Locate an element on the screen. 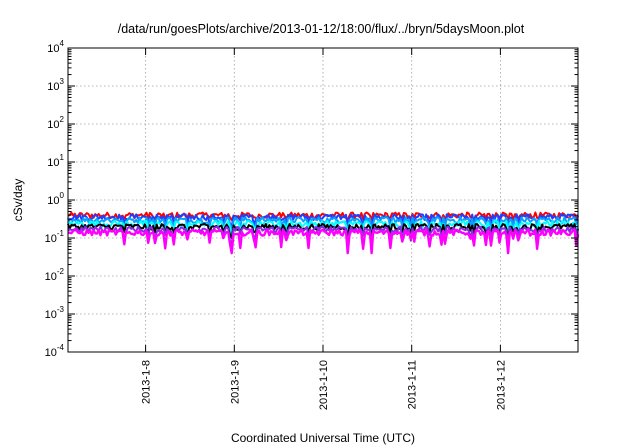 Image resolution: width=640 pixels, height=448 pixels. y-tick-exponent: 4 is located at coordinates (62, 43).